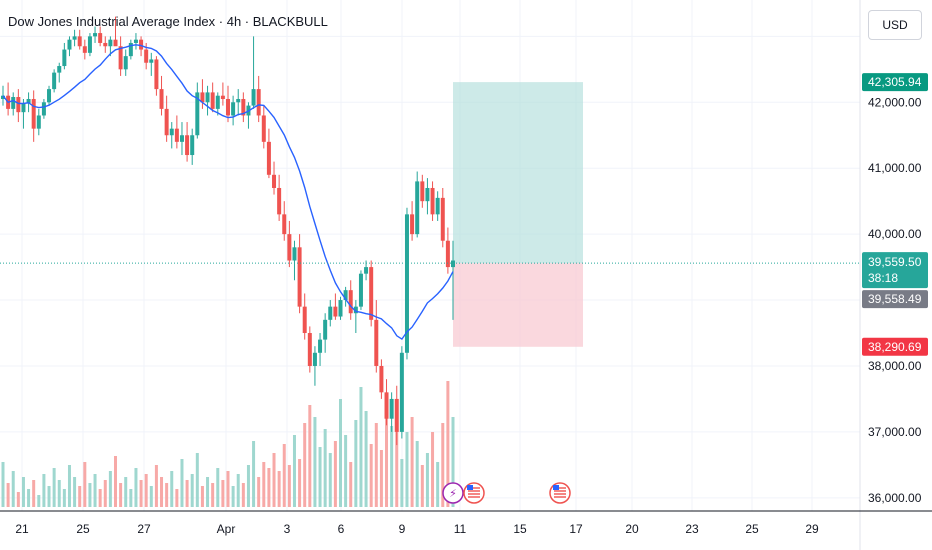 The height and width of the screenshot is (550, 932). Describe the element at coordinates (453, 493) in the screenshot. I see `lightning-event-icon` at that location.